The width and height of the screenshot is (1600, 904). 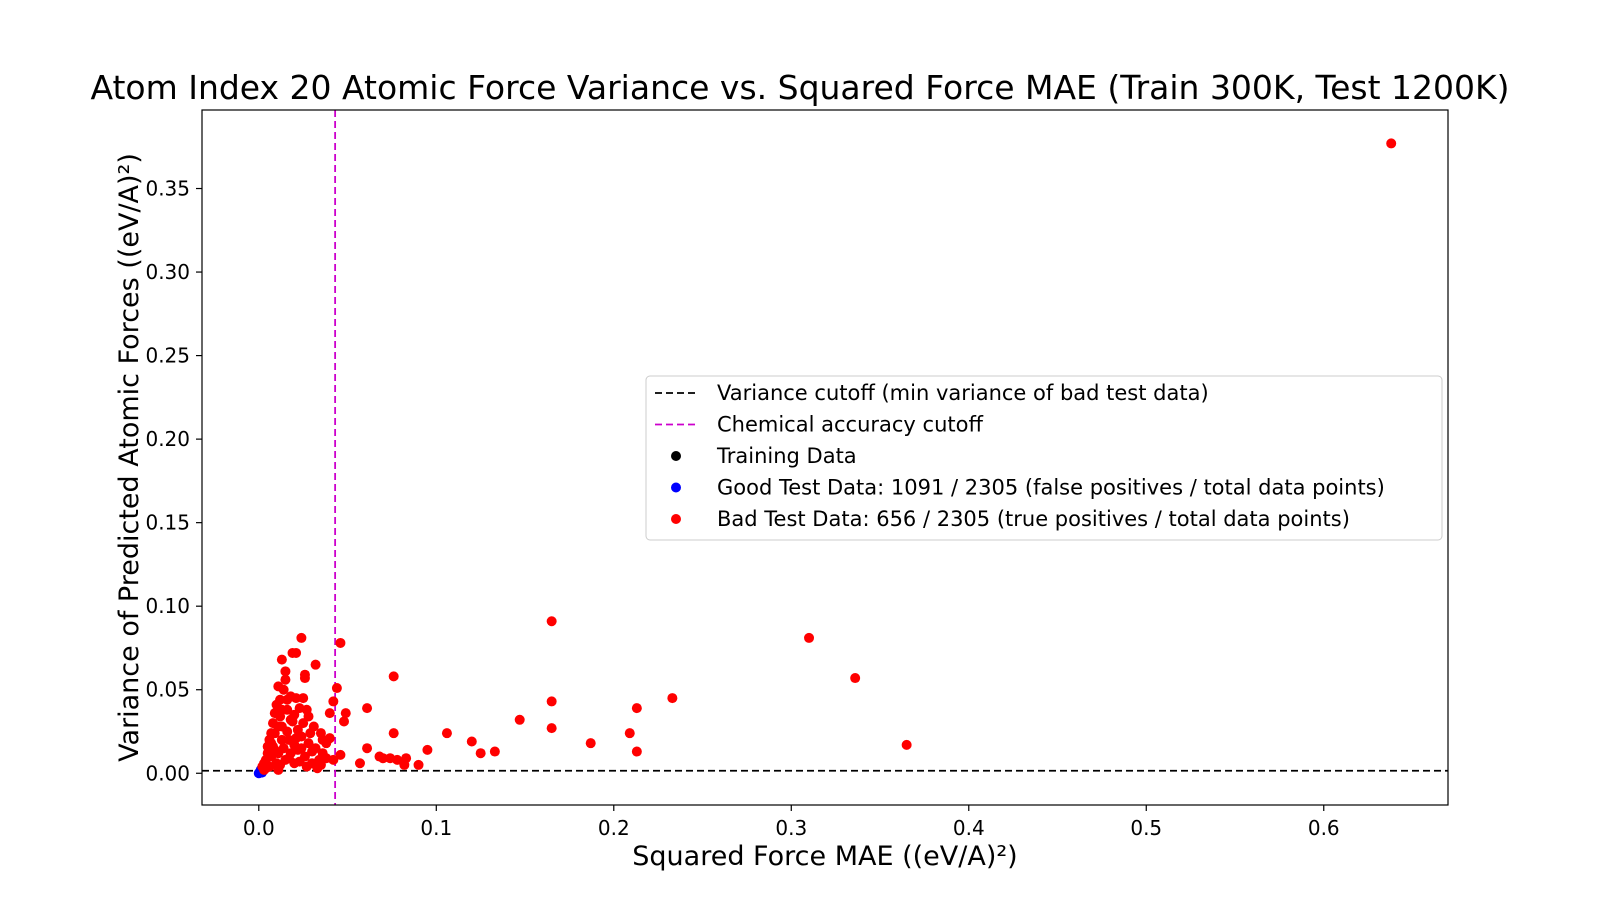 I want to click on legend-training-data-marker, so click(x=676, y=456).